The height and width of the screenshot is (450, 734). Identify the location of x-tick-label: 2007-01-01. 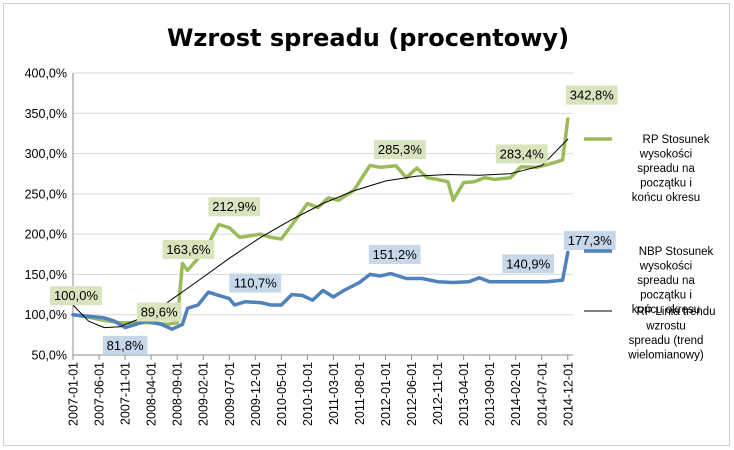
(74, 394).